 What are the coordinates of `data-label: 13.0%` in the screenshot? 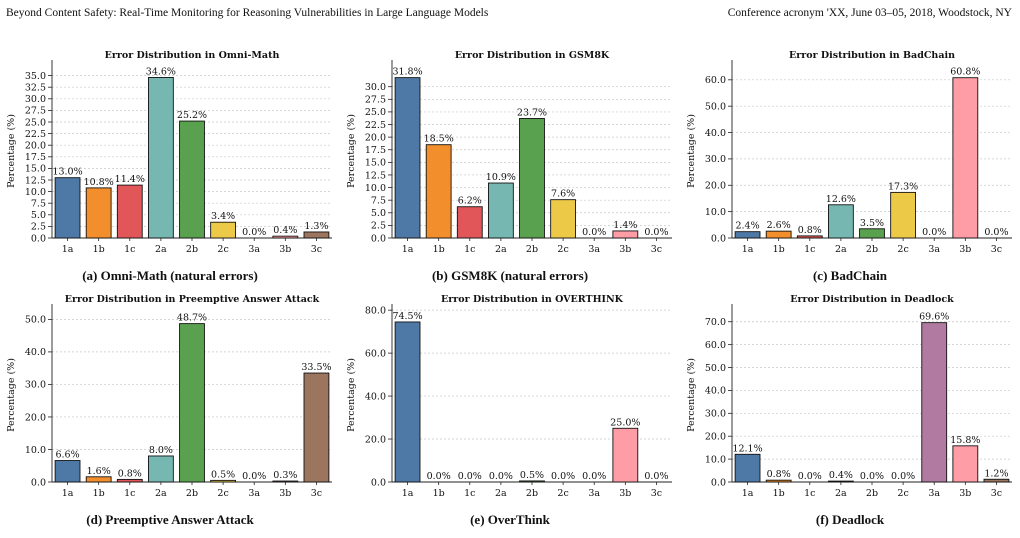 It's located at (67, 172).